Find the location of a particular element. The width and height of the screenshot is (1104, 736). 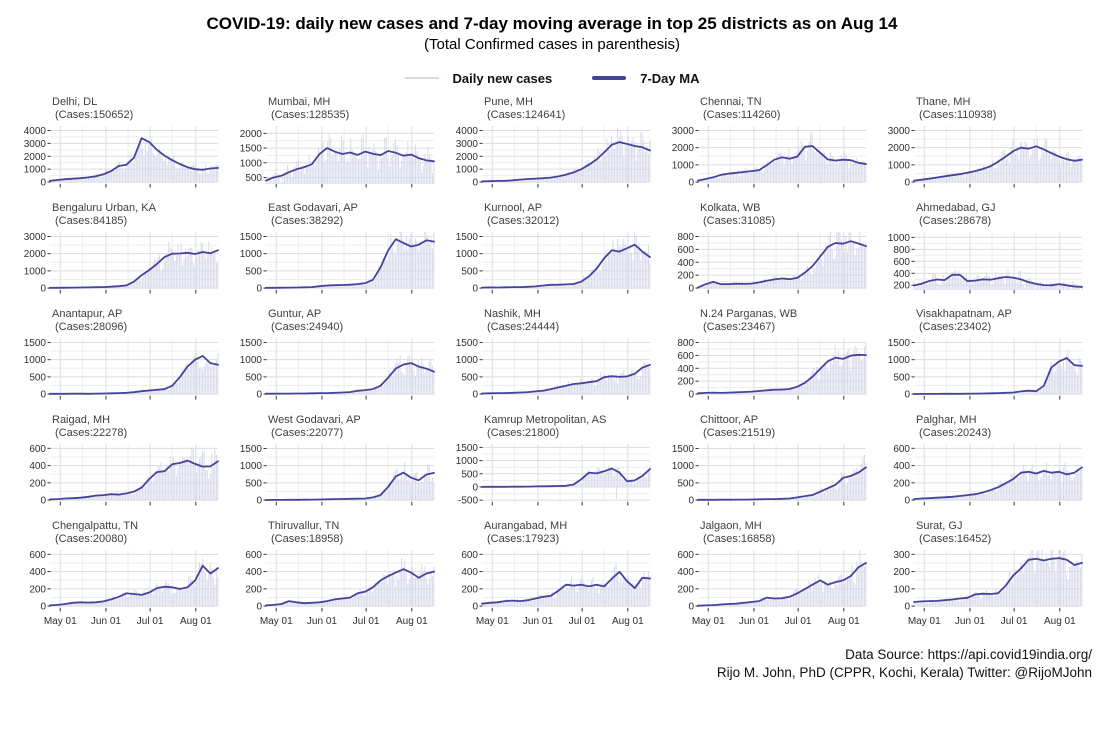

panel-title: West Godavari, AP (Cases:22077) is located at coordinates (355, 427).